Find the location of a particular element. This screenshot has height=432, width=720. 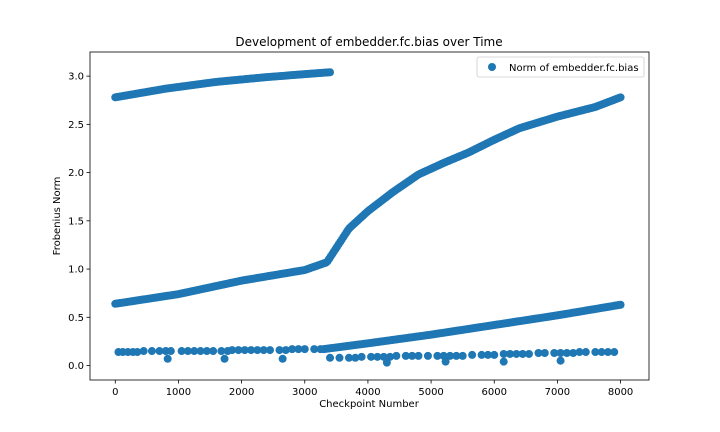

x-tick-label: 1000 is located at coordinates (178, 392).